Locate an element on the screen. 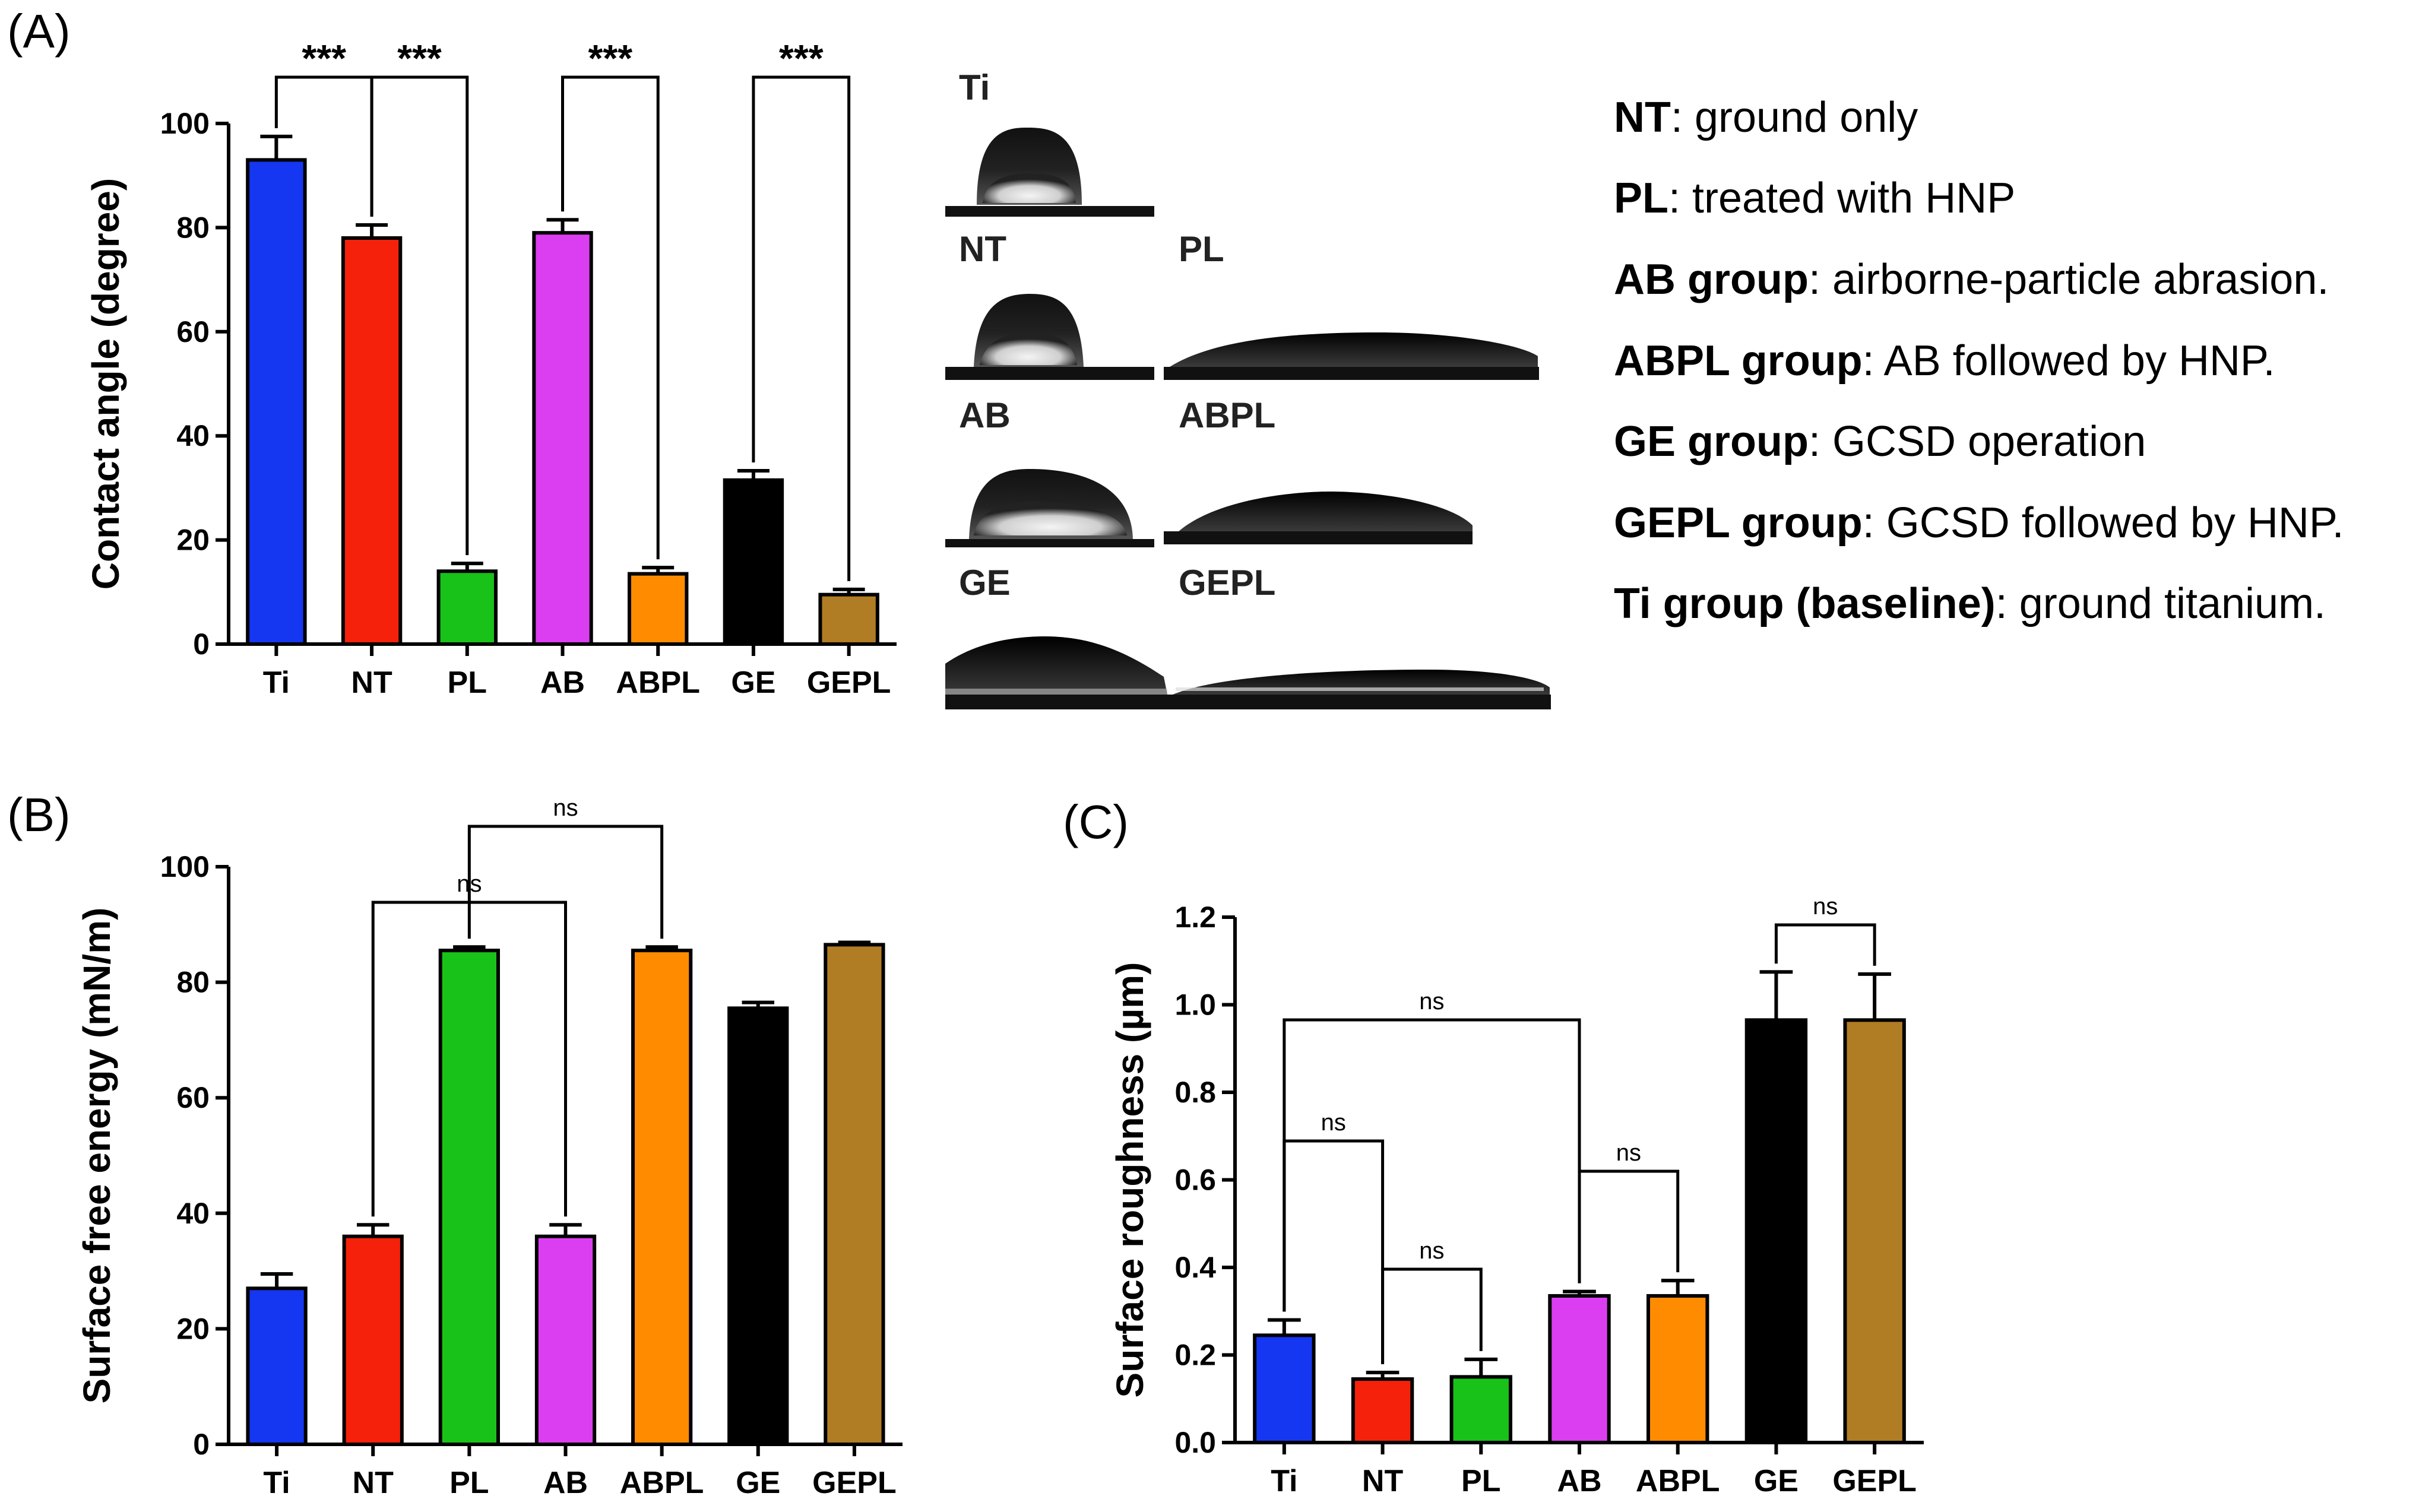  legend-item-ge: GE group: GCSD operation is located at coordinates (1880, 441).